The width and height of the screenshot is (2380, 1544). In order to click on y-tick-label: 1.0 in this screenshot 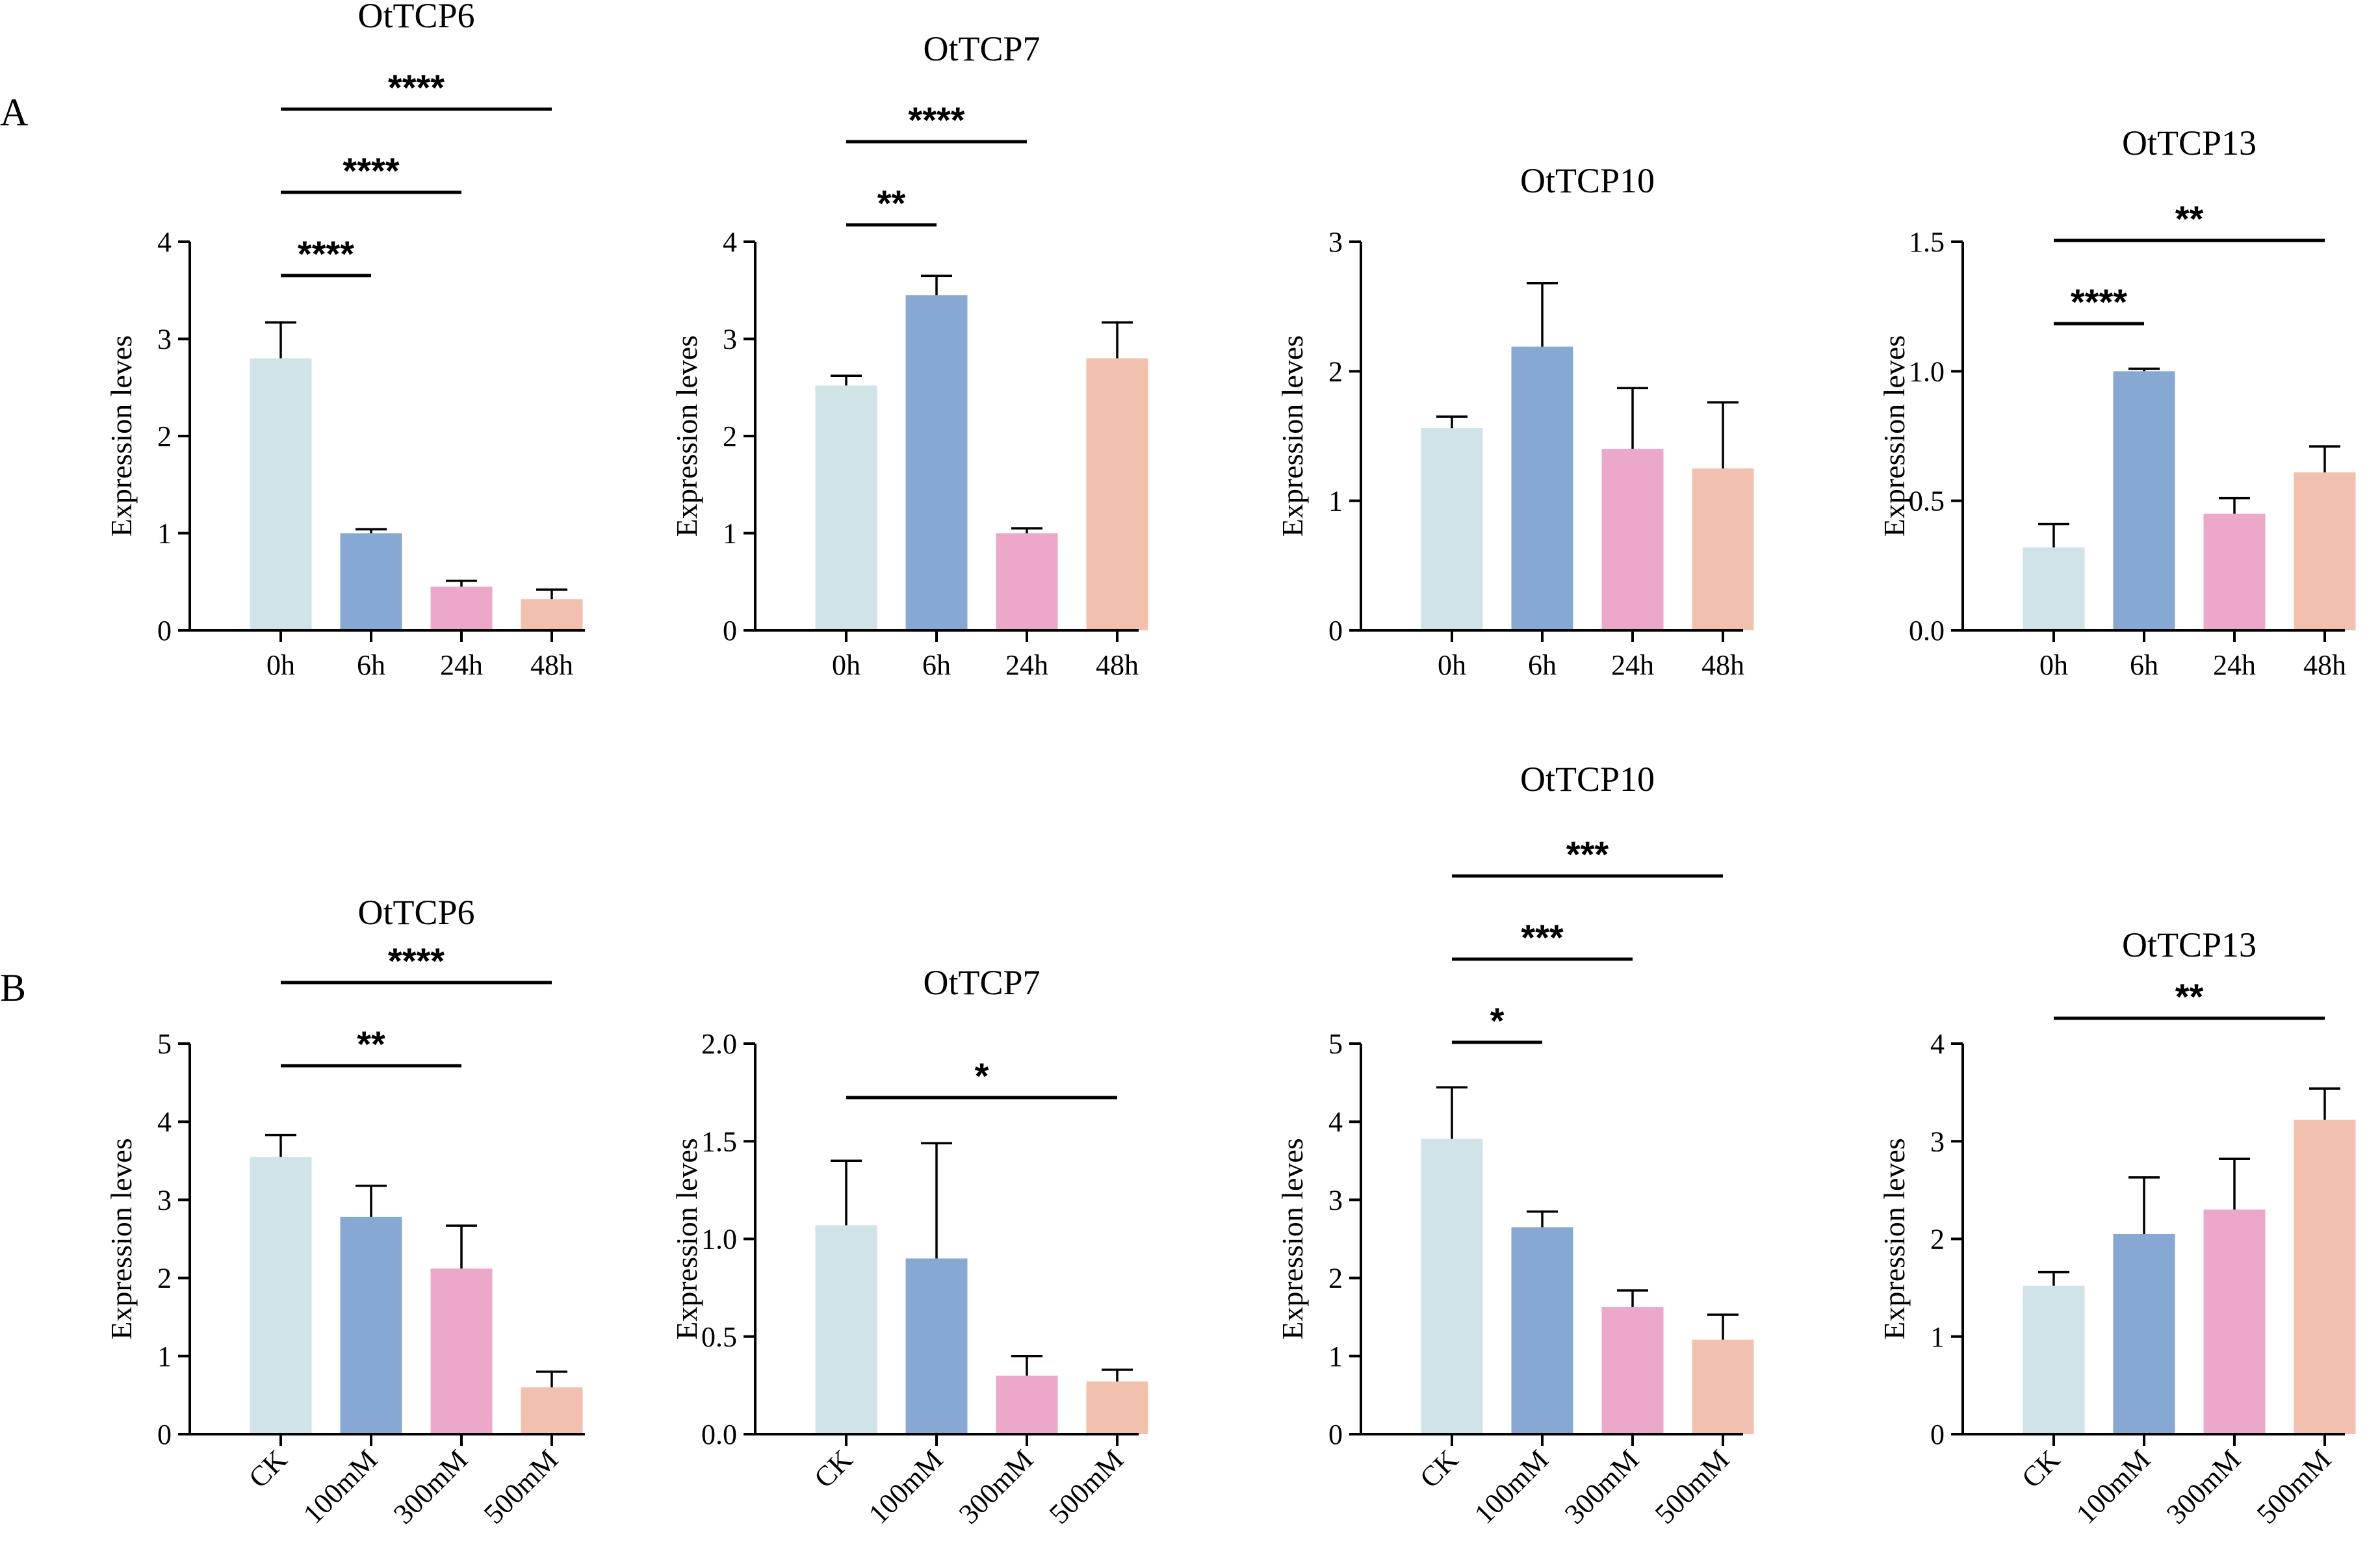, I will do `click(719, 1239)`.